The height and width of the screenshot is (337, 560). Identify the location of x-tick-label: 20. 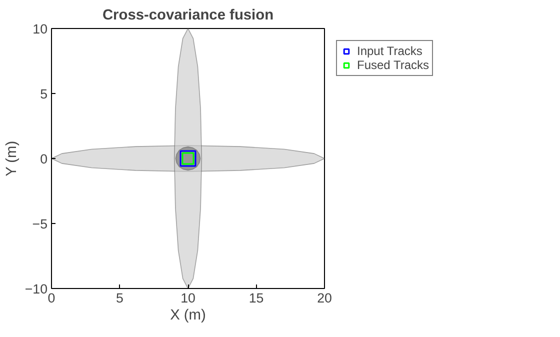
(324, 298).